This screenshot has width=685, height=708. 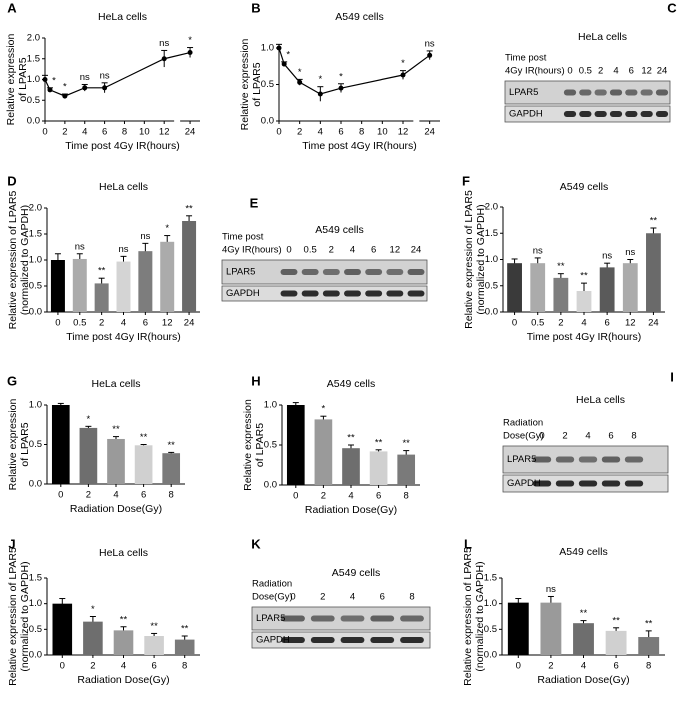 I want to click on panel-label: K, so click(x=256, y=543).